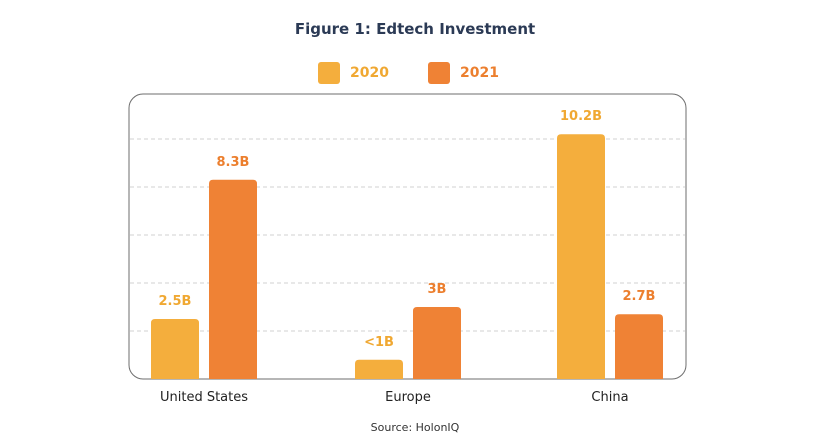  Describe the element at coordinates (437, 289) in the screenshot. I see `data-label: 3B` at that location.